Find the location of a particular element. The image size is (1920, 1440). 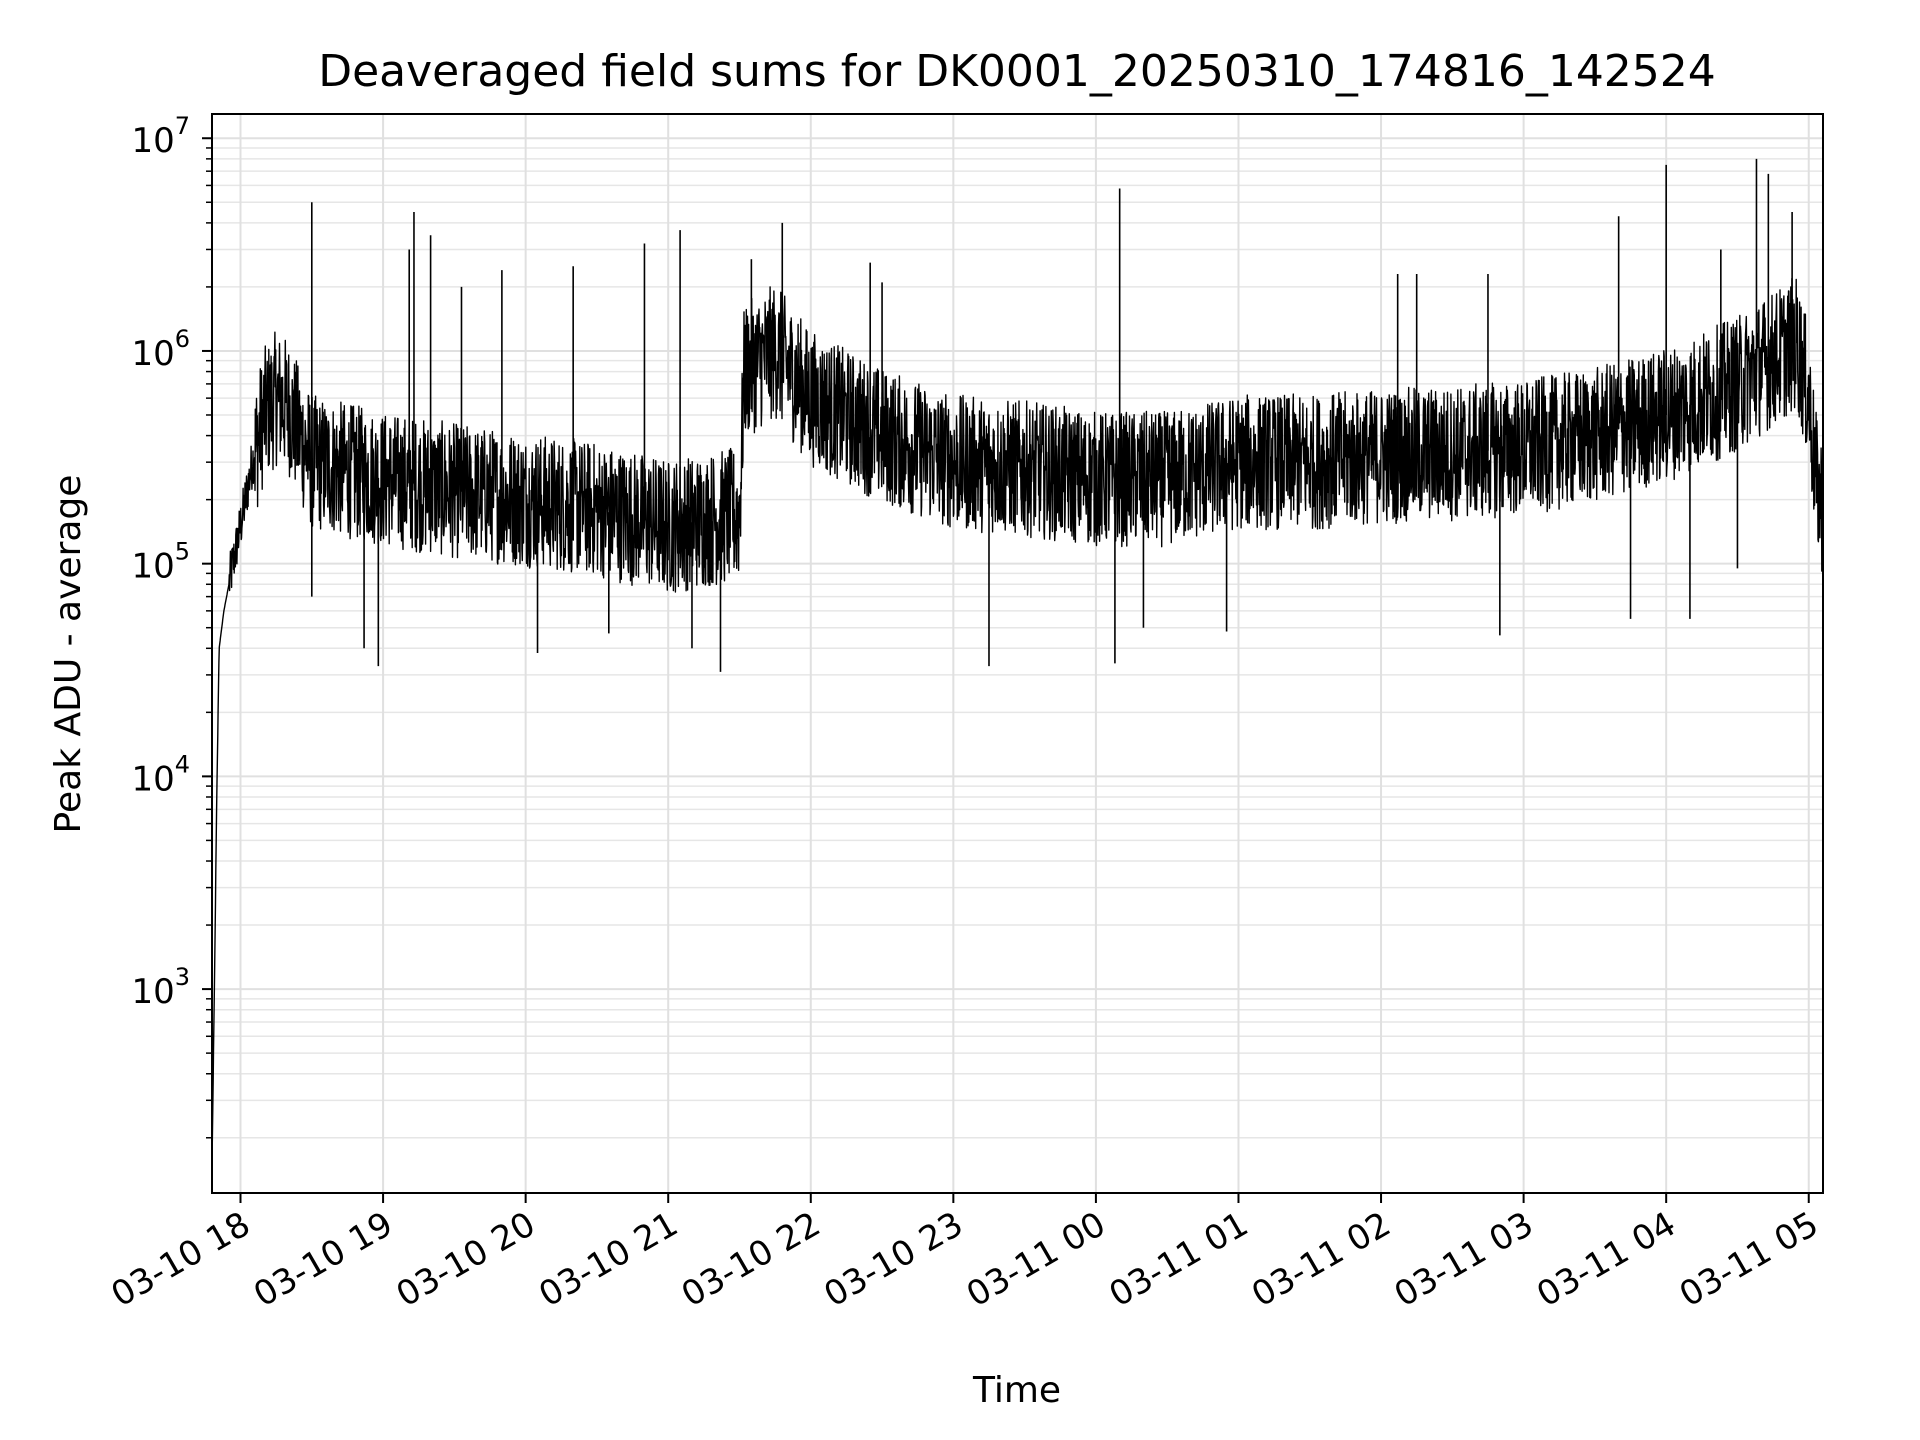

x-tick-label: 03-10 22 is located at coordinates (751, 1259).